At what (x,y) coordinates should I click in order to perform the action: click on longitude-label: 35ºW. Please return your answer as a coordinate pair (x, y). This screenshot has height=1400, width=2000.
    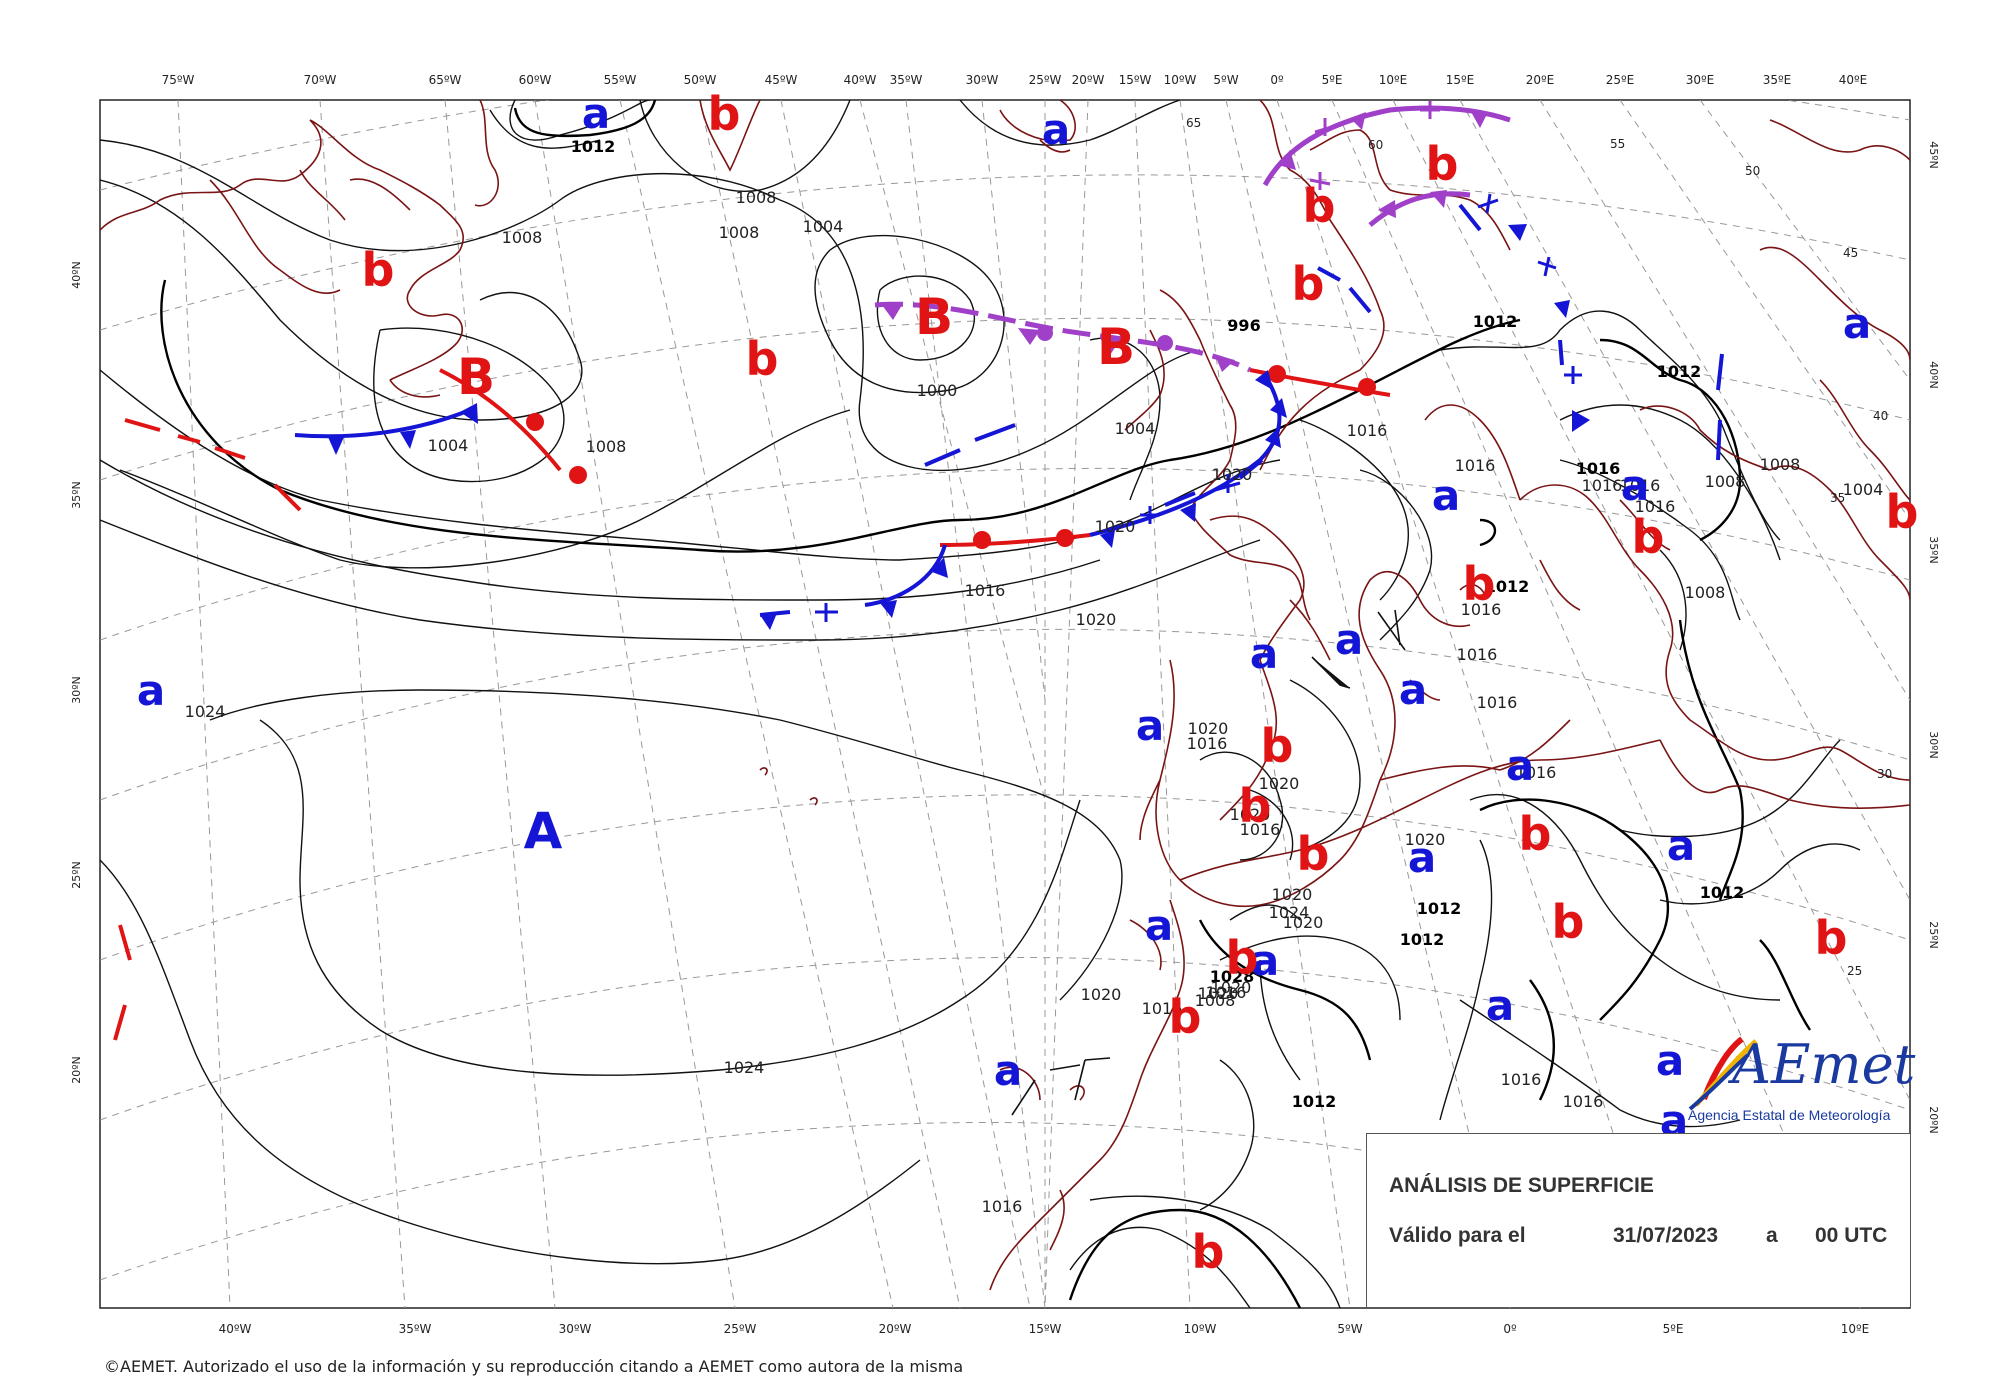
    Looking at the image, I should click on (906, 80).